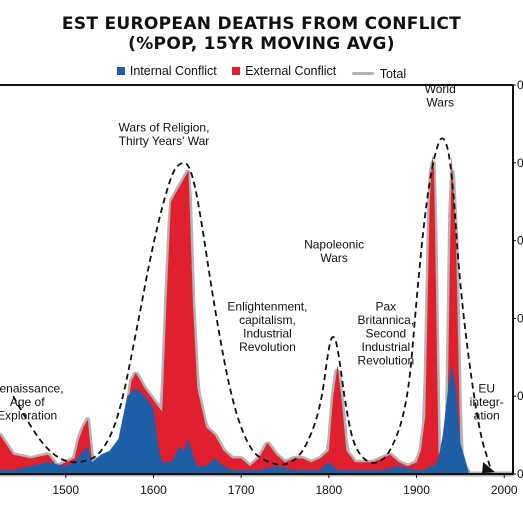  Describe the element at coordinates (489, 468) in the screenshot. I see `trend-arrowhead` at that location.